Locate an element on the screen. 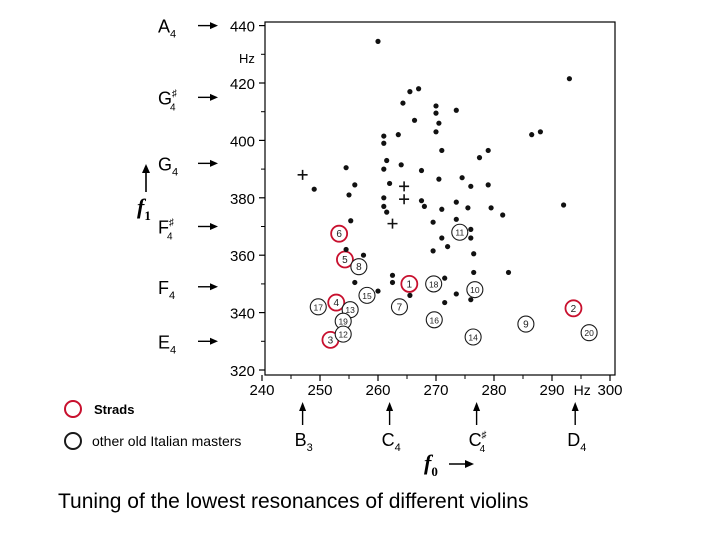  x-tick-label: 250 is located at coordinates (319, 390).